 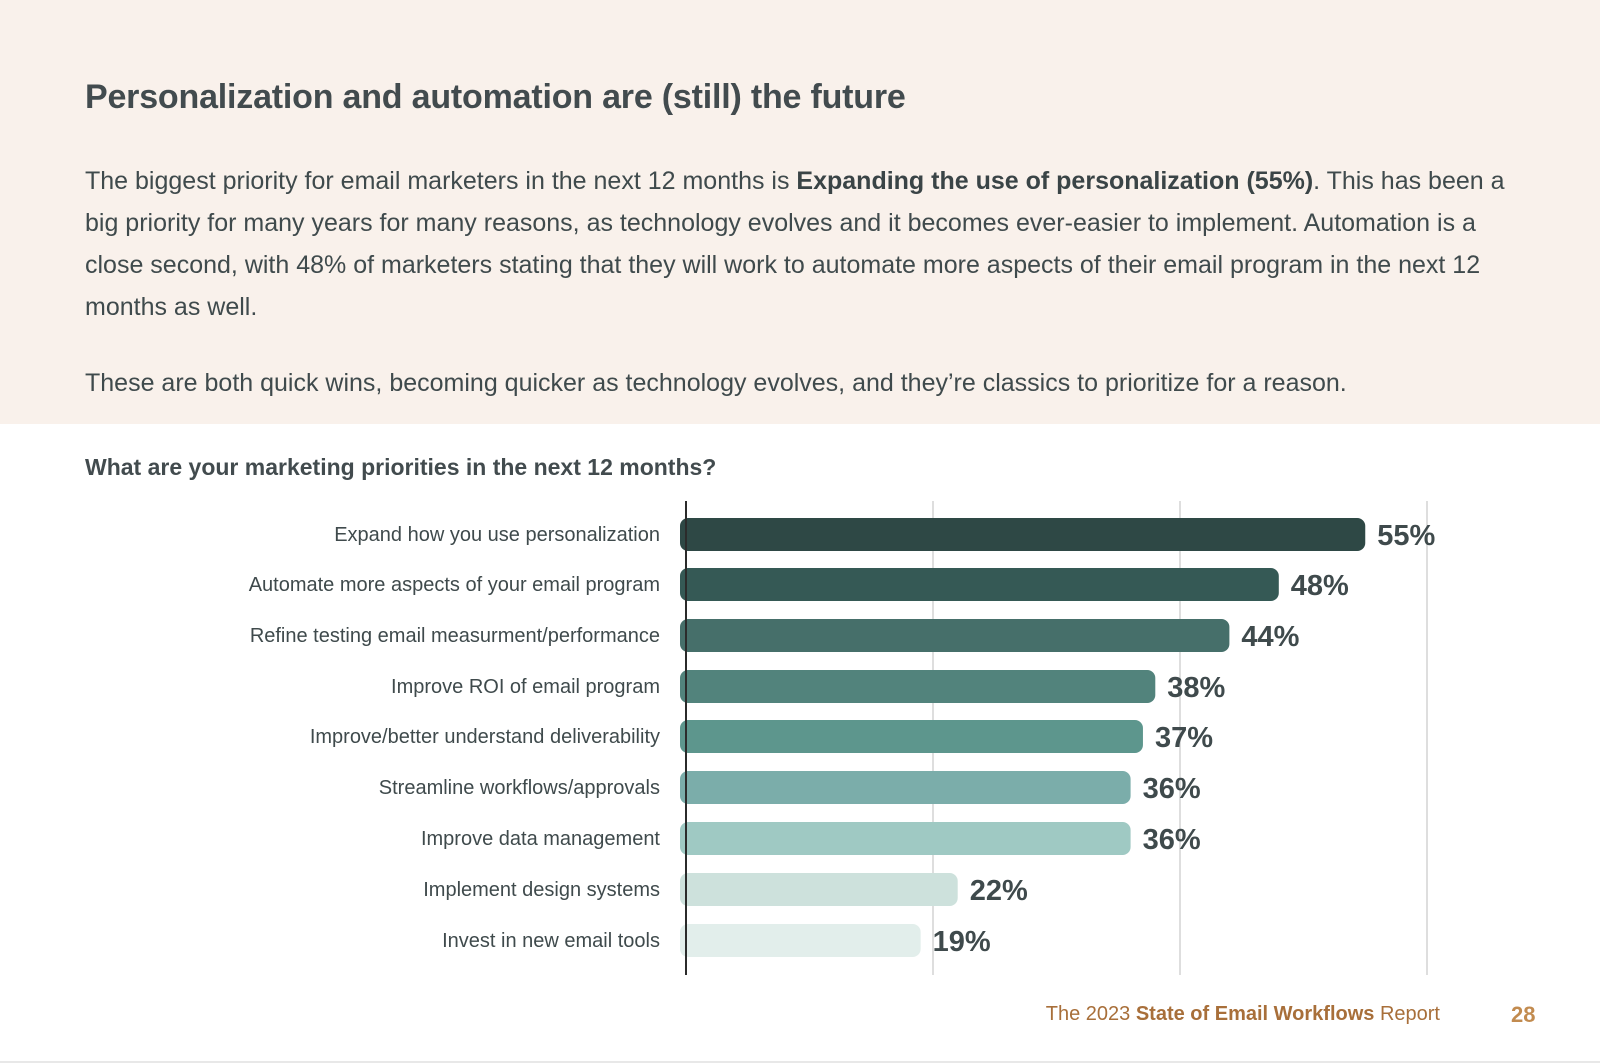 I want to click on value-label: 19%, so click(x=962, y=942).